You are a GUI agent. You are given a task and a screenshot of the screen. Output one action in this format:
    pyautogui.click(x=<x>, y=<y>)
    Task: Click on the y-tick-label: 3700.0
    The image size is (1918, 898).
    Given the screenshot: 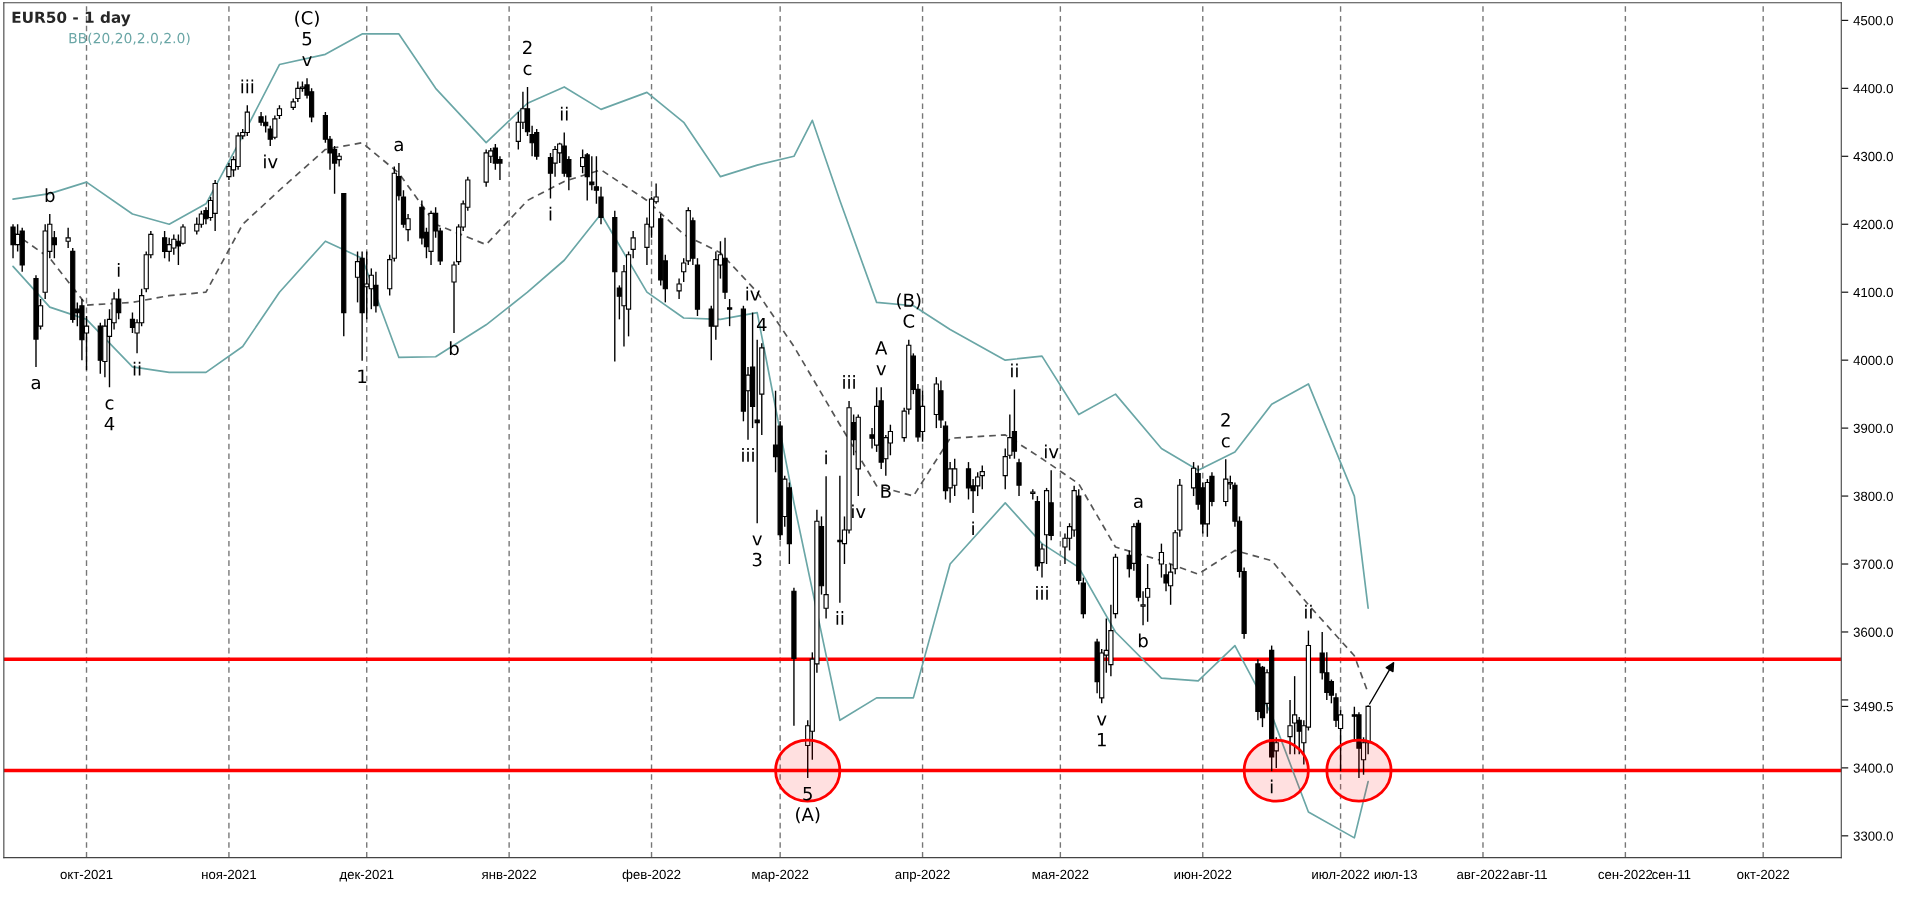 What is the action you would take?
    pyautogui.click(x=1873, y=564)
    